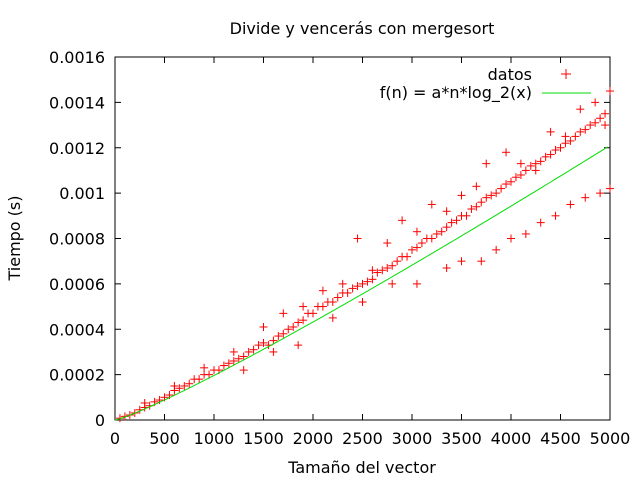  I want to click on y-tick-label: 0.0012, so click(77, 148).